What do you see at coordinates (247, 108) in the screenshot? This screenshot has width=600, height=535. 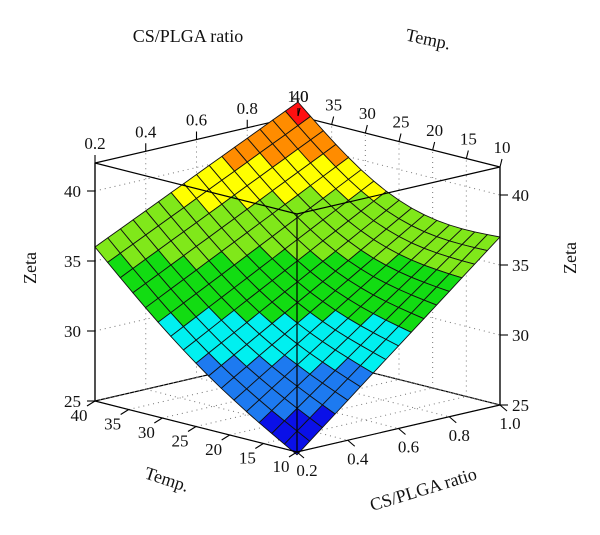 I see `top-ratio-tick-label: 0.8` at bounding box center [247, 108].